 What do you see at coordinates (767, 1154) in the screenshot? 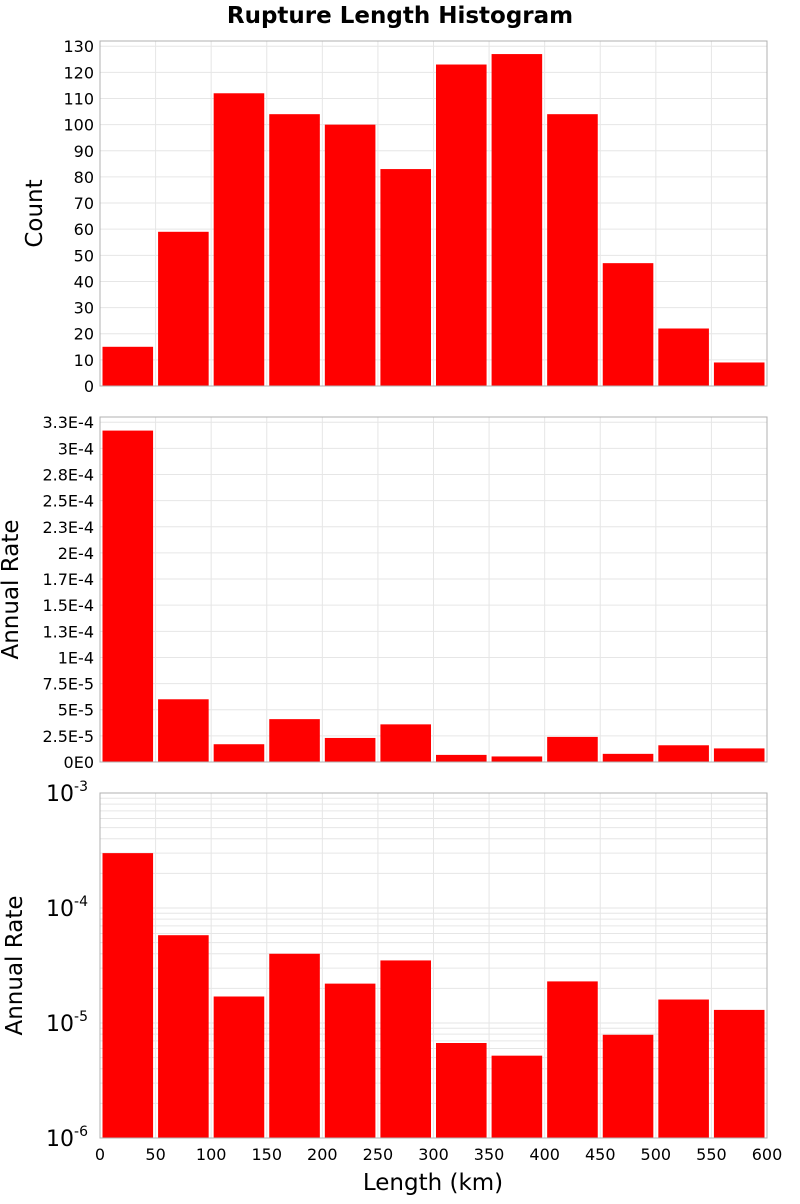
I see `x-tick-label: 600` at bounding box center [767, 1154].